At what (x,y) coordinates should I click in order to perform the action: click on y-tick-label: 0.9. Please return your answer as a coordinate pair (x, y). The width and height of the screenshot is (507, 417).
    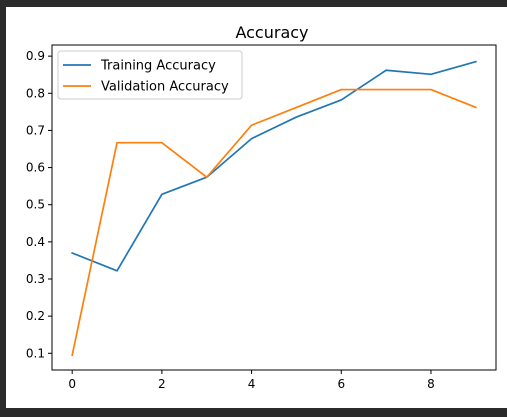
    Looking at the image, I should click on (35, 56).